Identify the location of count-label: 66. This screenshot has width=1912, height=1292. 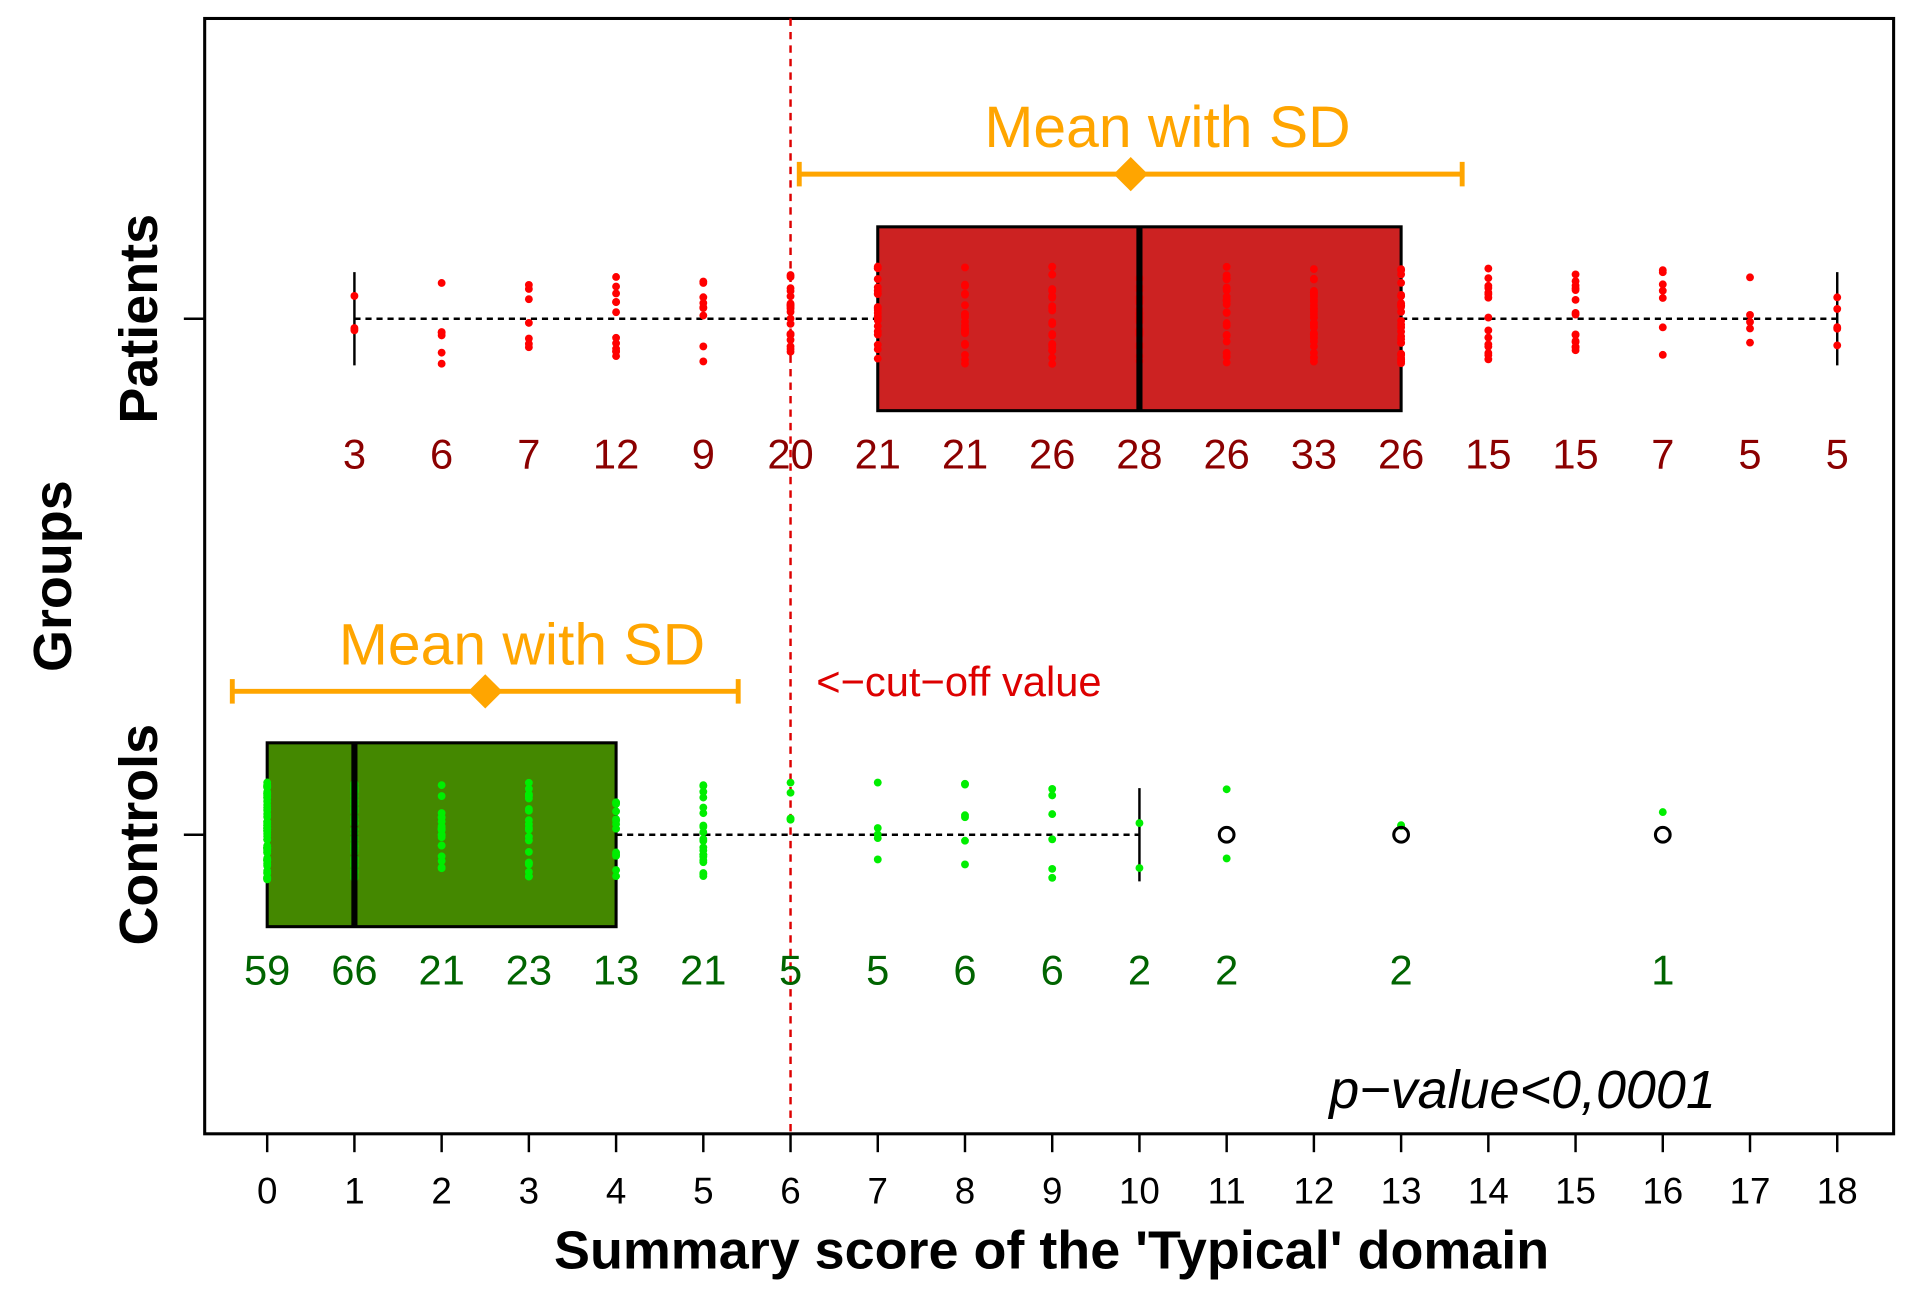
(354, 969).